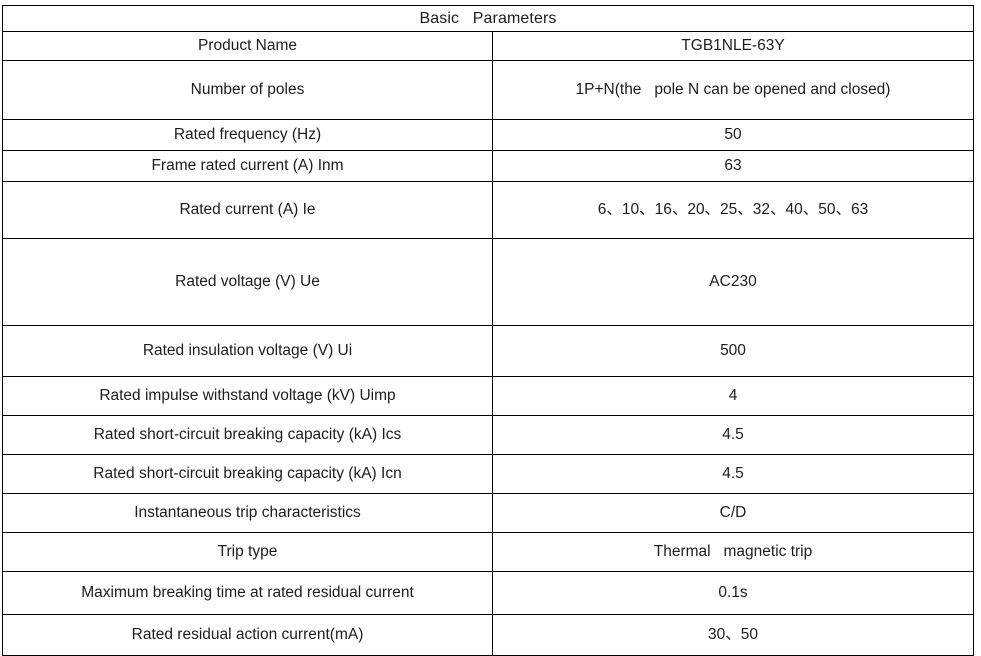 Image resolution: width=981 pixels, height=656 pixels. What do you see at coordinates (733, 166) in the screenshot?
I see `parameter-value: 63` at bounding box center [733, 166].